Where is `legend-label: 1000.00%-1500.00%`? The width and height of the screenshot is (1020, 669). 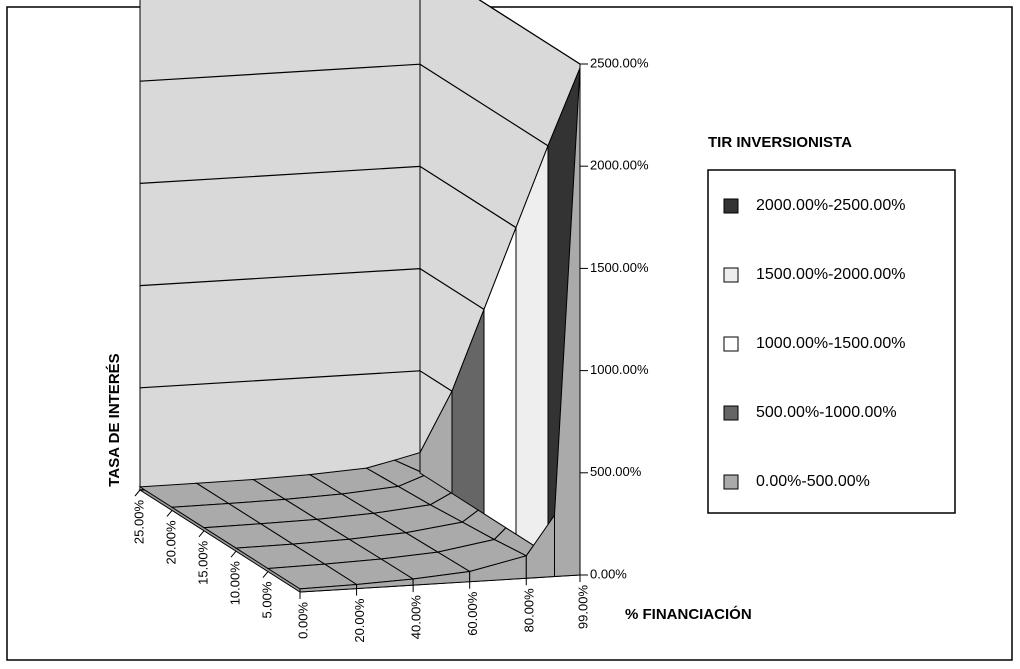
legend-label: 1000.00%-1500.00% is located at coordinates (830, 343).